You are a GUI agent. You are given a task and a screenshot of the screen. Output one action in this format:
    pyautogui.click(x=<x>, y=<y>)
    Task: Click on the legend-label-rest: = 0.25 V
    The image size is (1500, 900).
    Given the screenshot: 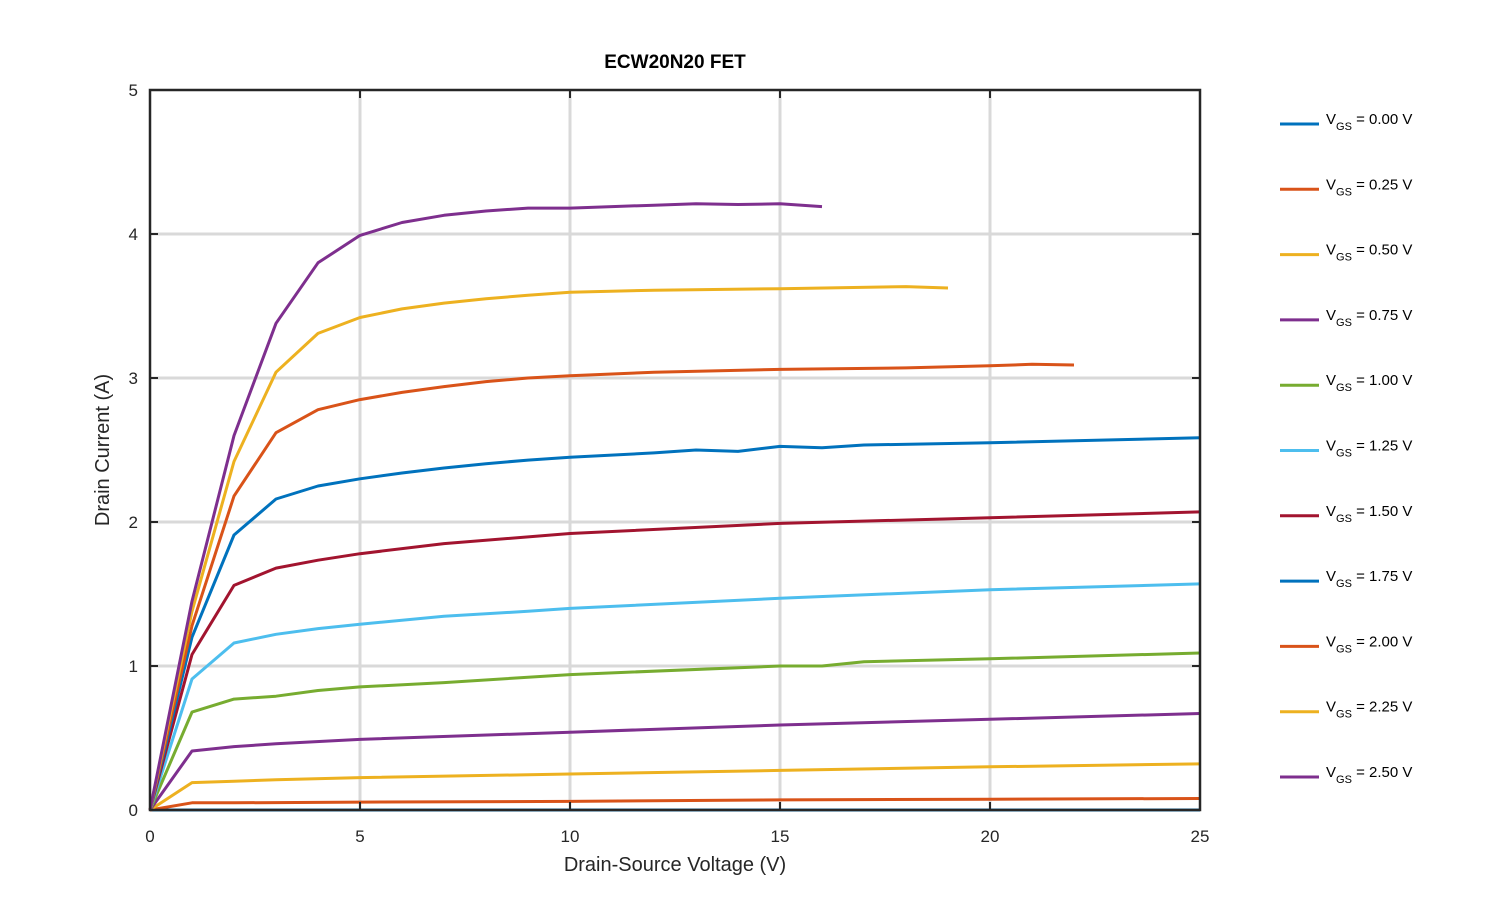 What is the action you would take?
    pyautogui.click(x=1382, y=184)
    